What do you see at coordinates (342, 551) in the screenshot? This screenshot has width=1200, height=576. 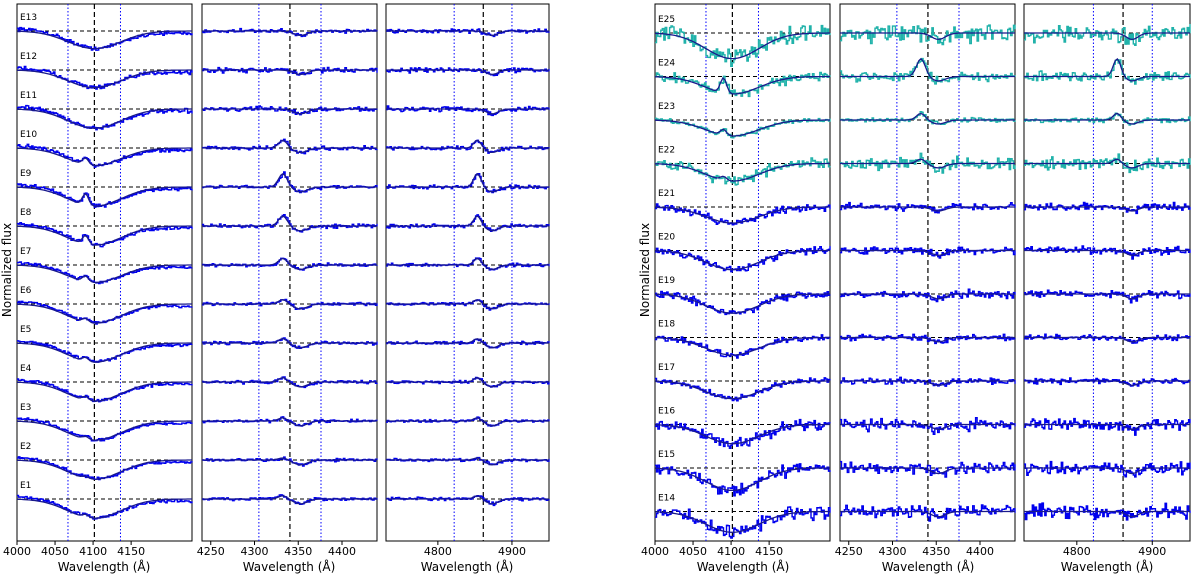 I see `x-tick-label: 4400` at bounding box center [342, 551].